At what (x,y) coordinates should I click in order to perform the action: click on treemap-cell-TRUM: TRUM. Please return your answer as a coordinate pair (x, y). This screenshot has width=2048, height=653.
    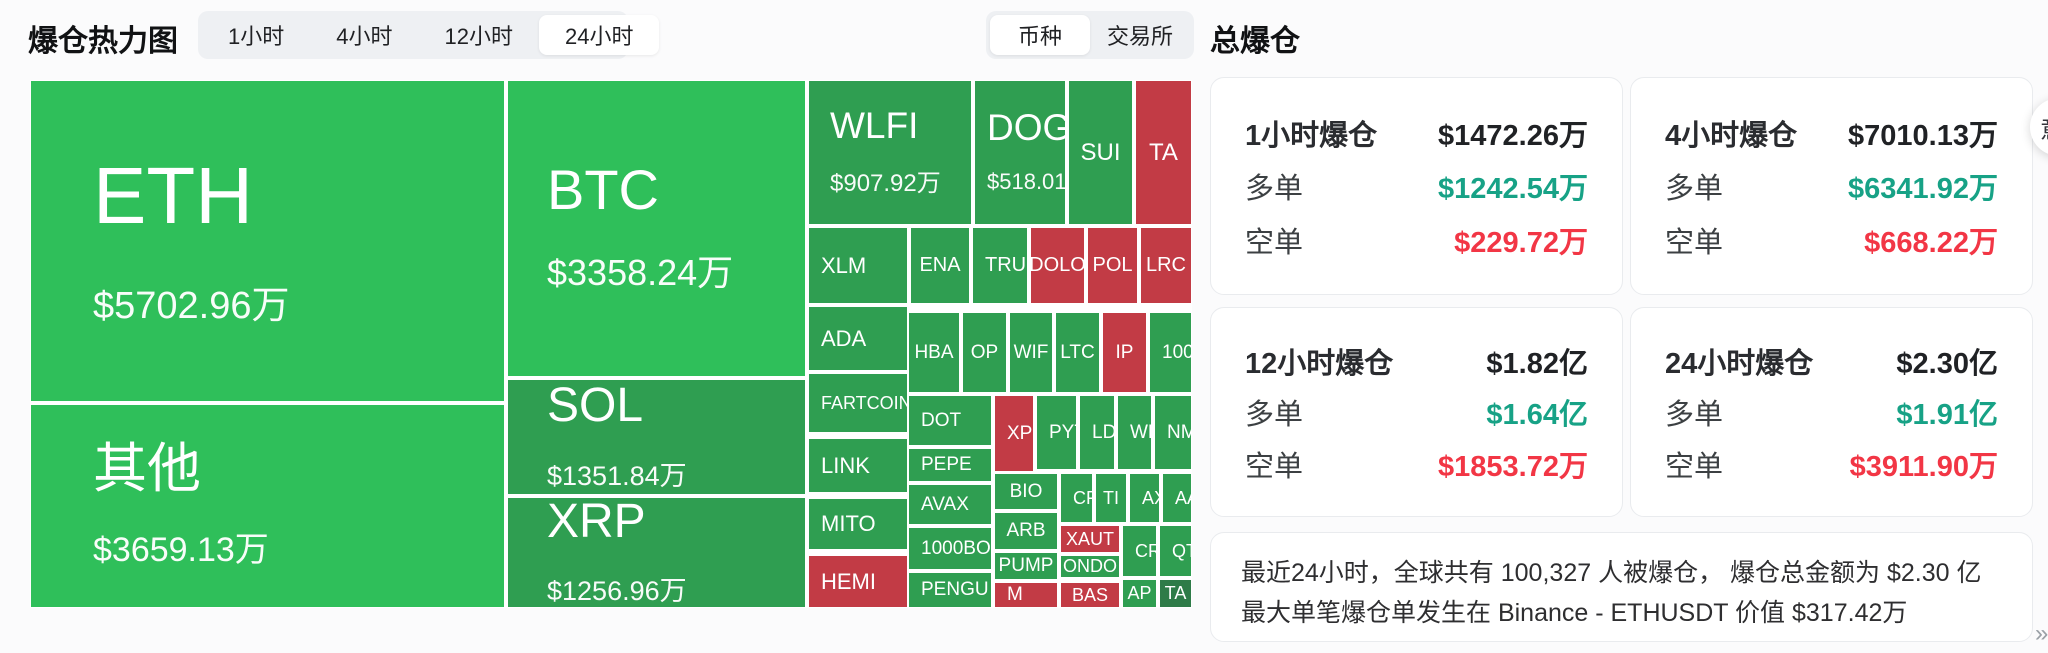
    Looking at the image, I should click on (1000, 265).